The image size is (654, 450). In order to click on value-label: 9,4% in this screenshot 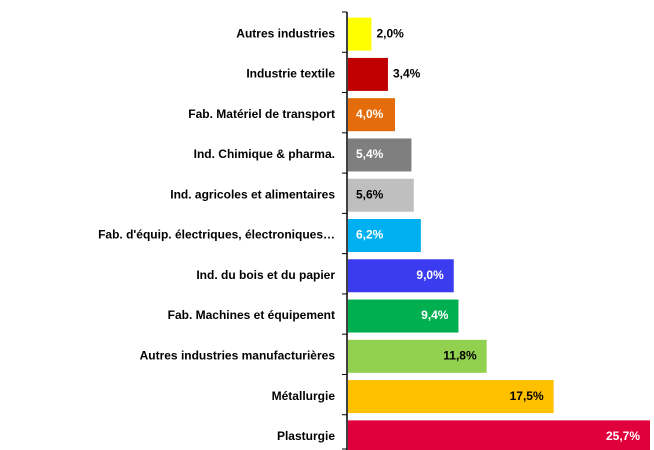, I will do `click(435, 315)`.